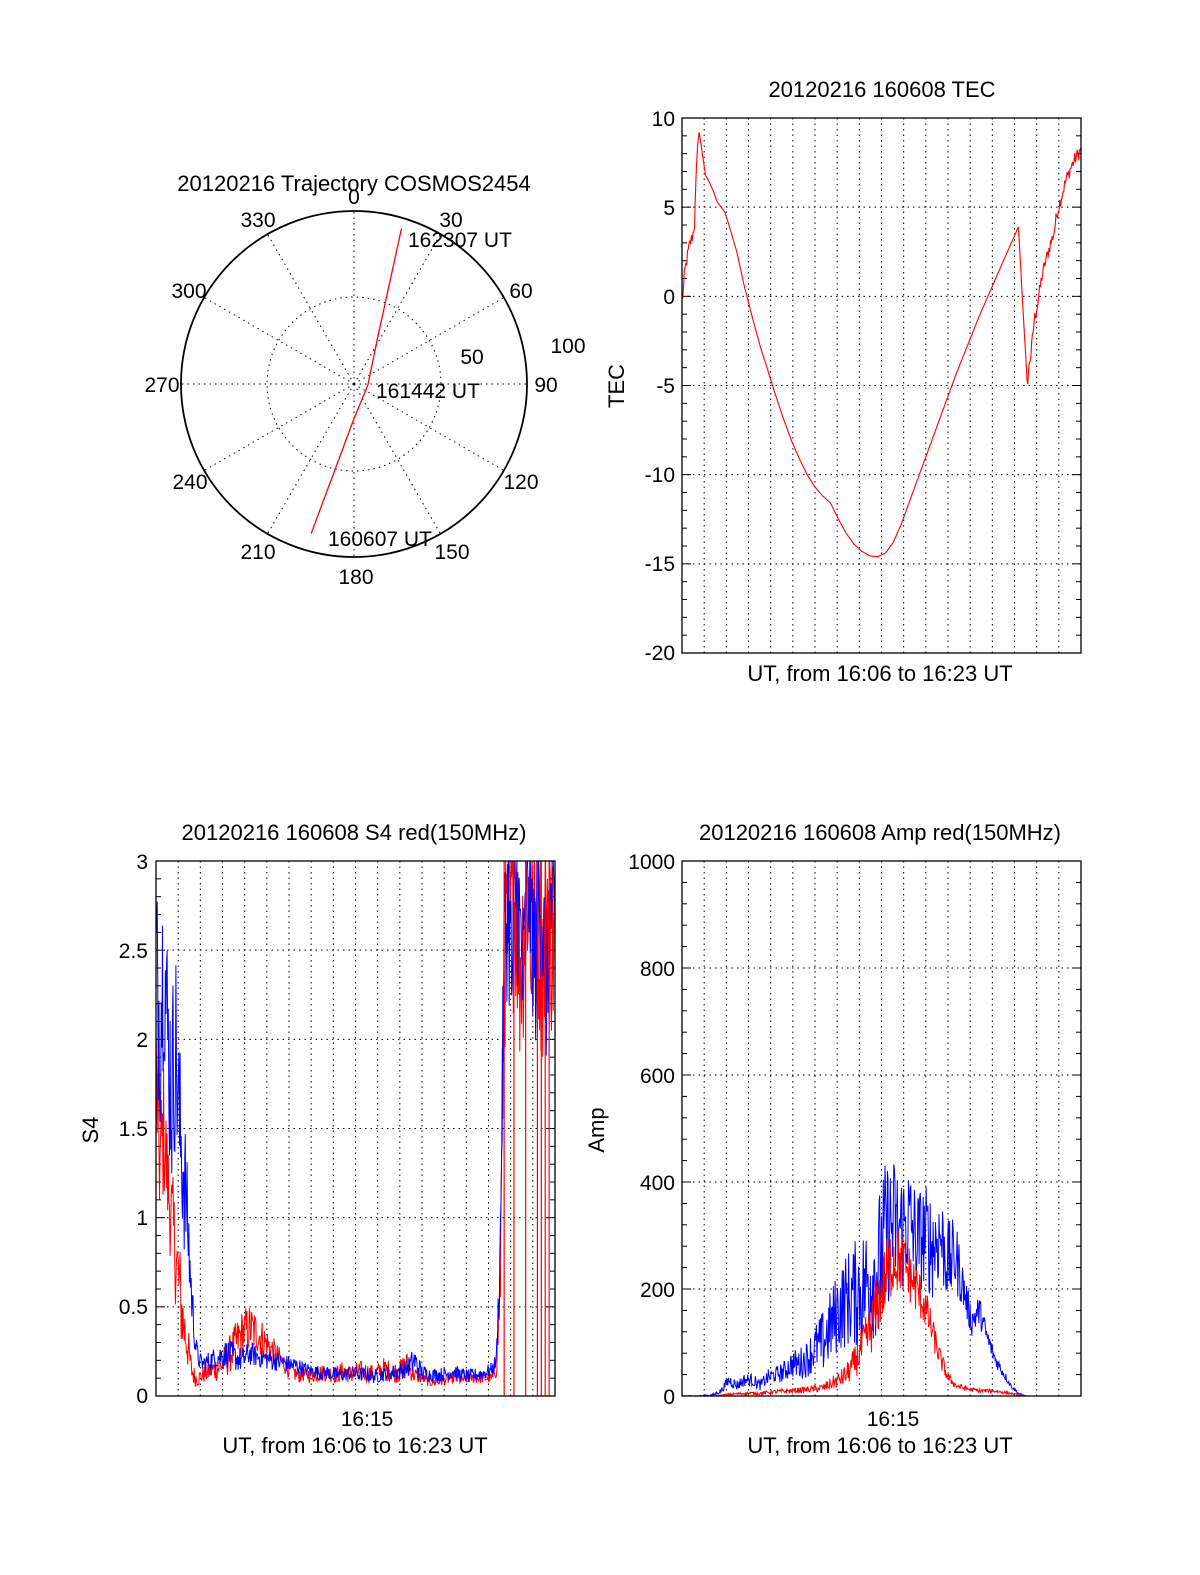 The image size is (1200, 1575). I want to click on amp-series, so click(881, 1281).